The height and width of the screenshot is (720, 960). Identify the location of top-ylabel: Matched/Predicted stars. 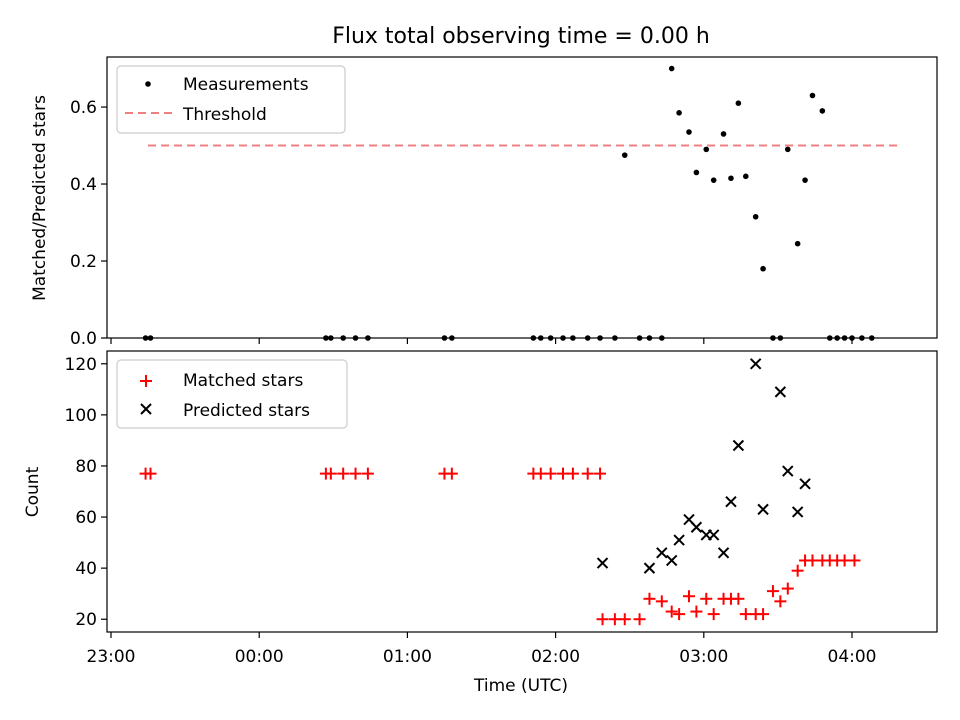
(40, 198).